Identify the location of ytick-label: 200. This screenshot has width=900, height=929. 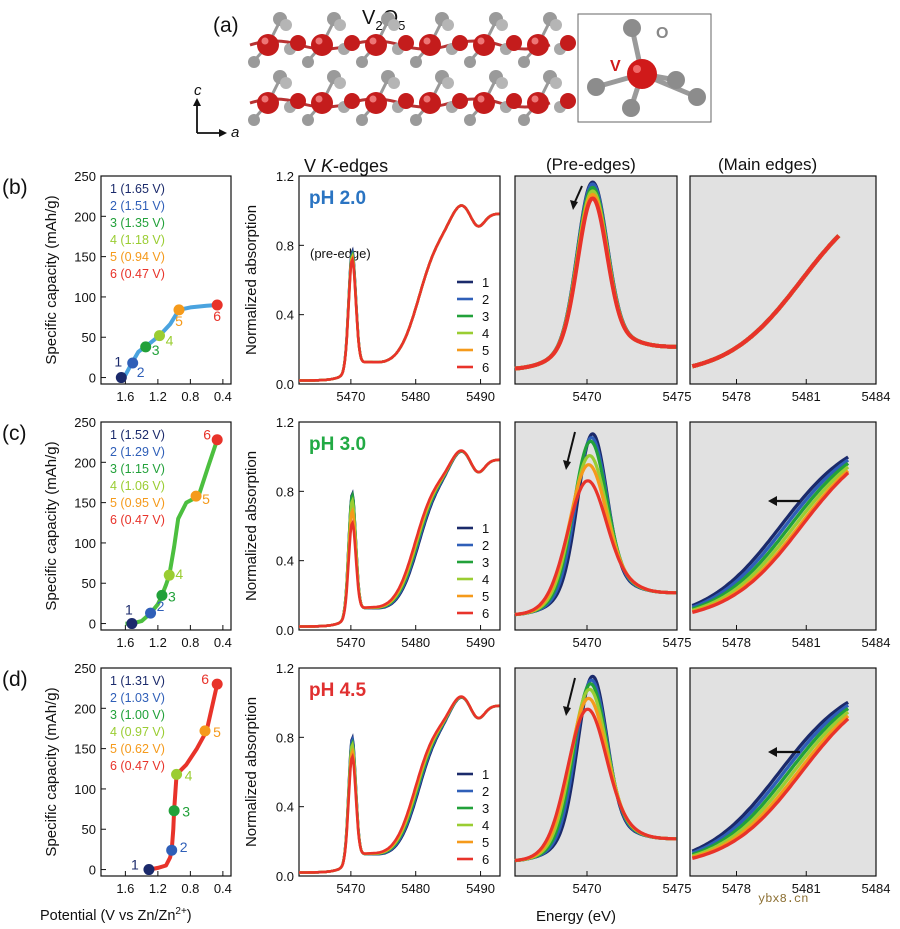
(85, 708).